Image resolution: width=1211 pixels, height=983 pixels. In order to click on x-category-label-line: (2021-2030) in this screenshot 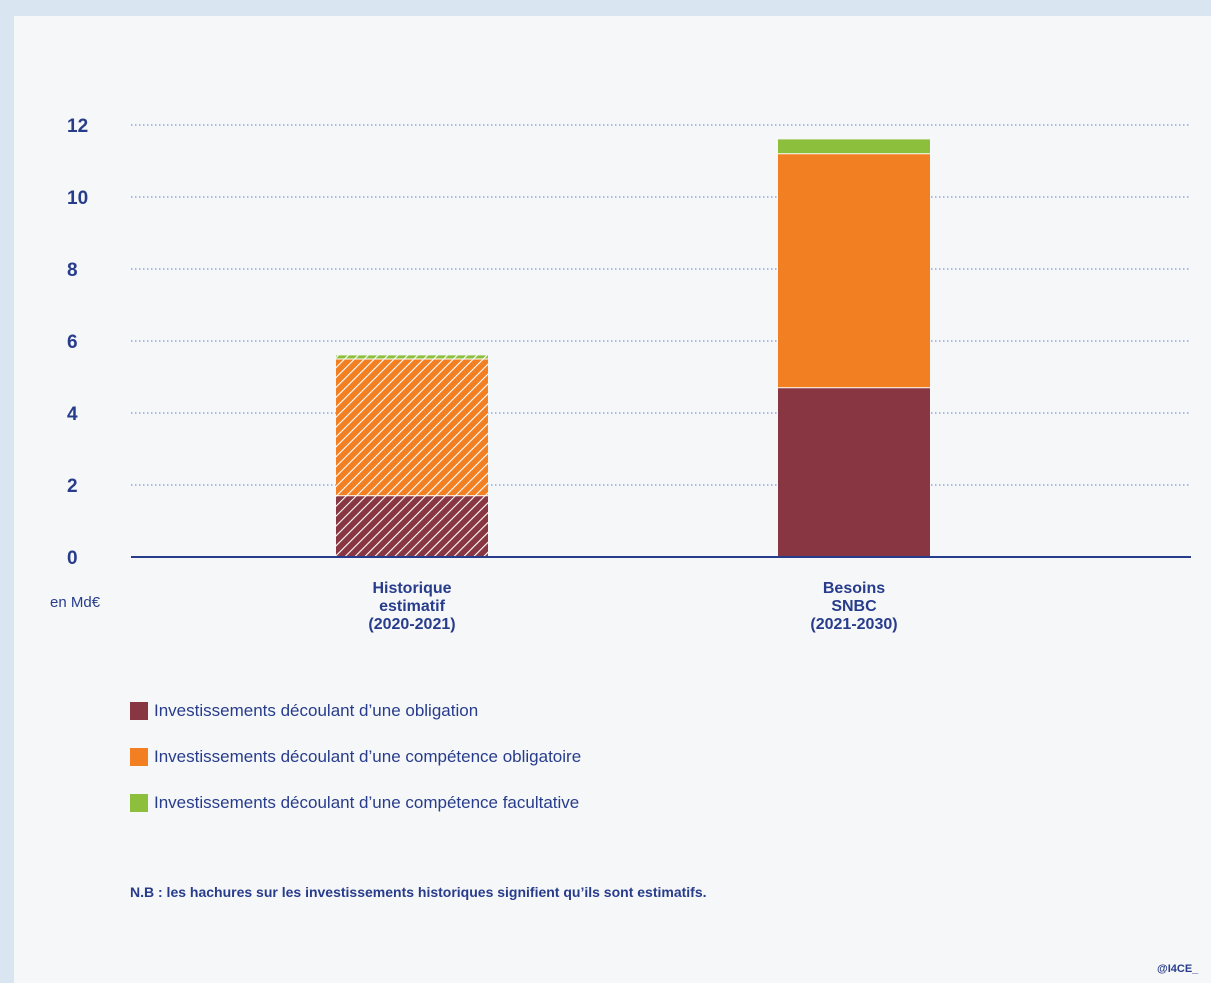, I will do `click(853, 624)`.